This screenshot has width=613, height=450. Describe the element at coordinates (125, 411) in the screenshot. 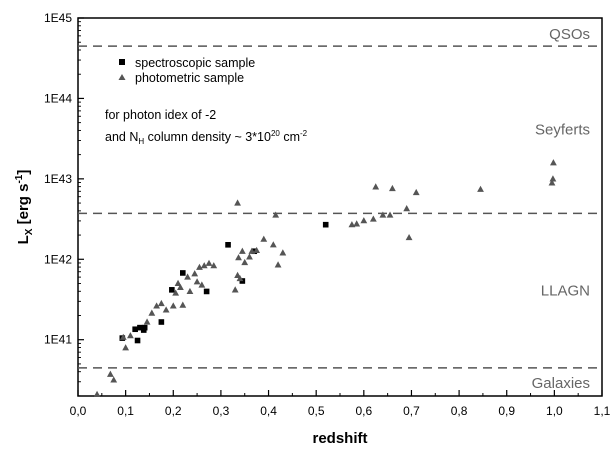

I see `x-tick-label: 0,1` at that location.